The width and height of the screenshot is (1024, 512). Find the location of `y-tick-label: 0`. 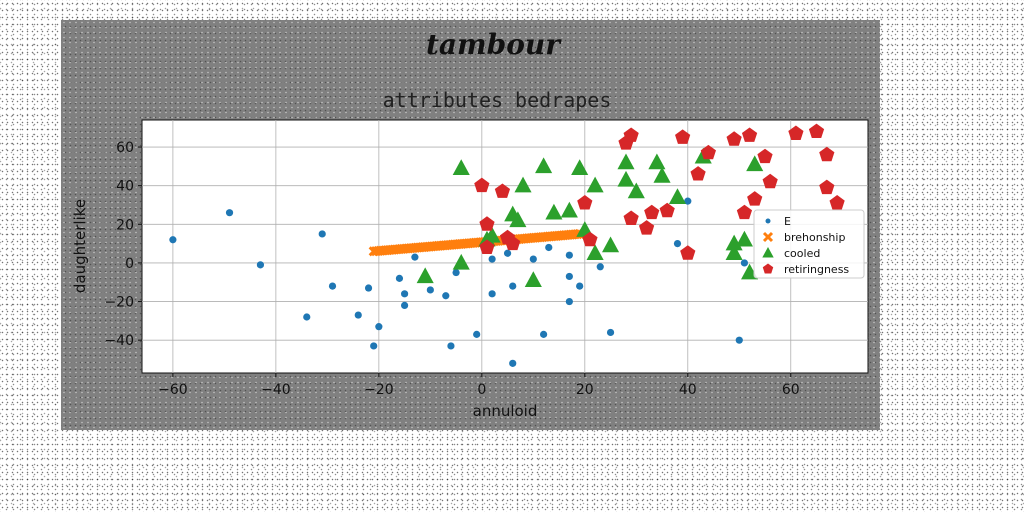

y-tick-label: 0 is located at coordinates (129, 264).